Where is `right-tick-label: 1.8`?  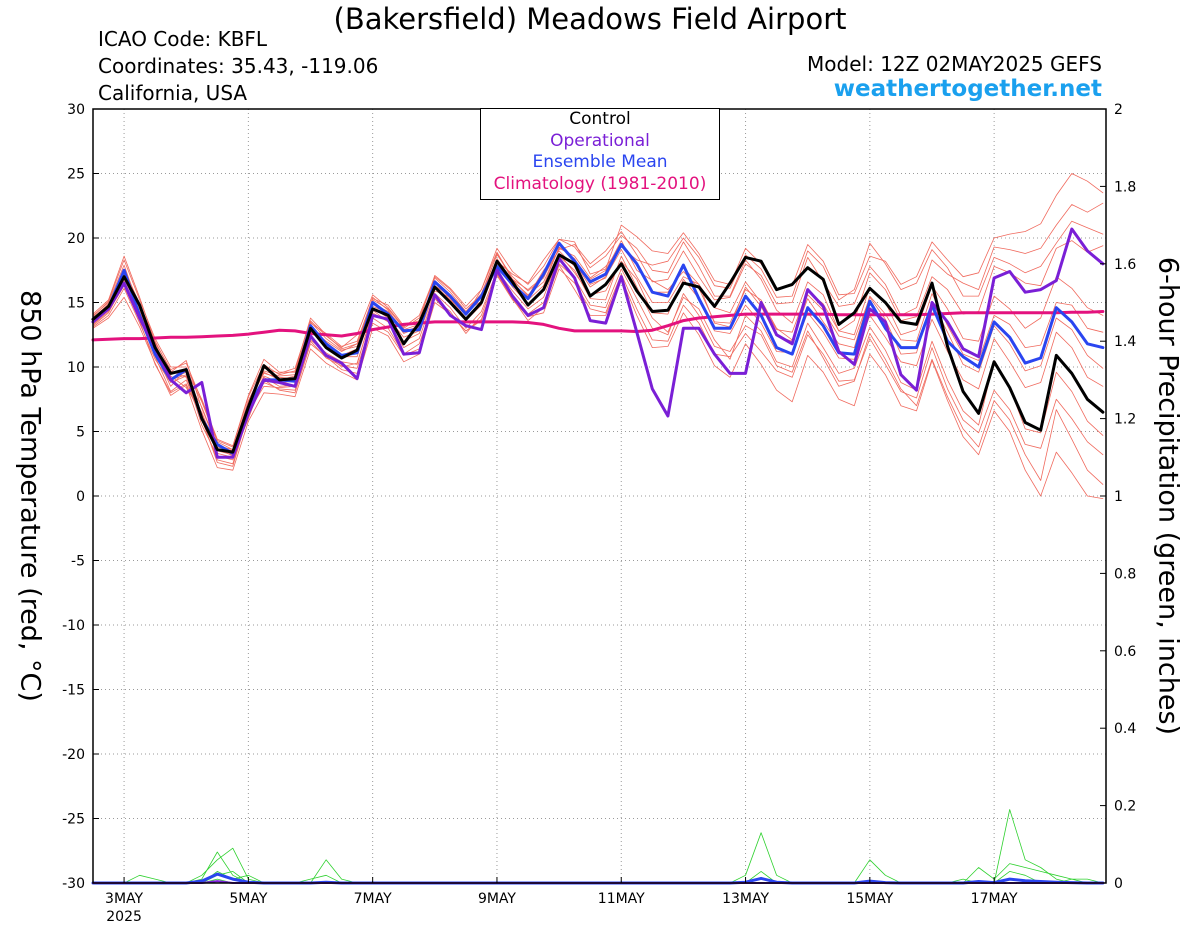 right-tick-label: 1.8 is located at coordinates (1125, 187).